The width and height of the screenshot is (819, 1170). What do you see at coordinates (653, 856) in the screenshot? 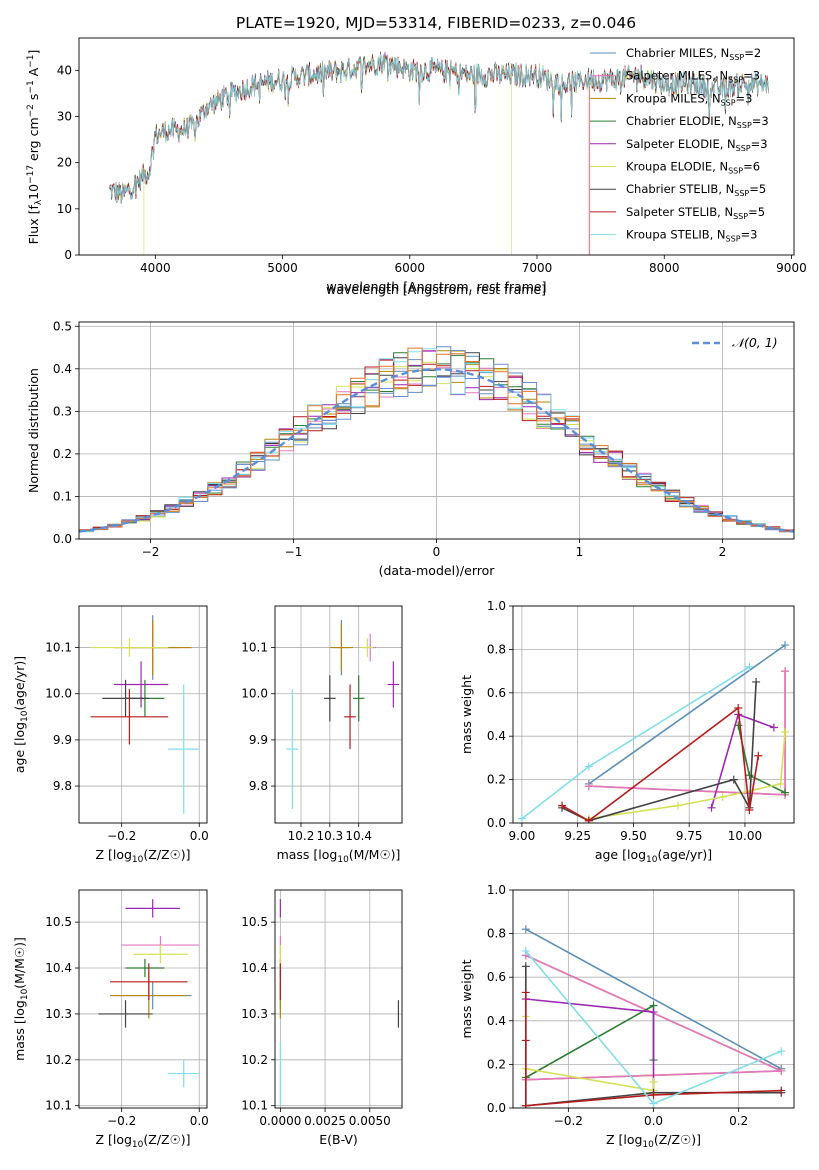
I see `x-axis-label: age [log10(age/yr)]` at bounding box center [653, 856].